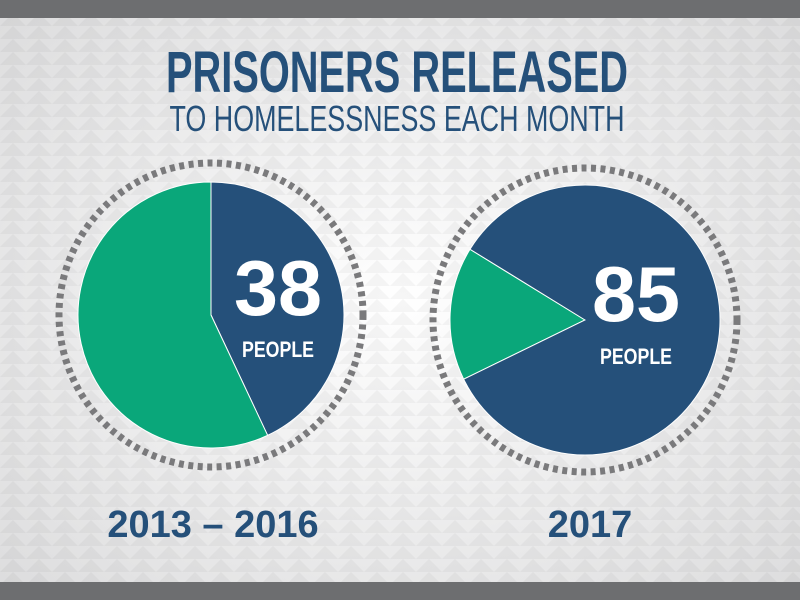 The image size is (800, 600). What do you see at coordinates (400, 9) in the screenshot?
I see `top-bar` at bounding box center [400, 9].